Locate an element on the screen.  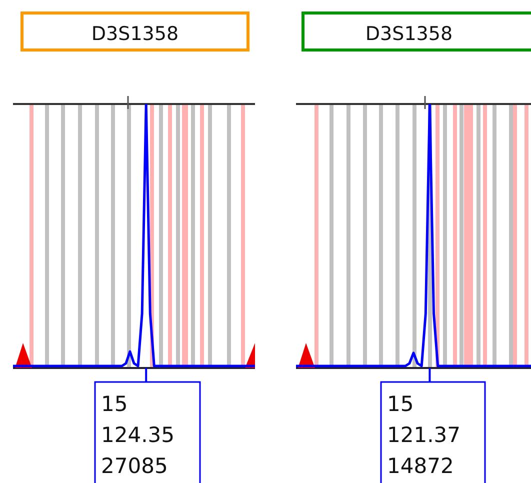
text: 27085 is located at coordinates (134, 466).